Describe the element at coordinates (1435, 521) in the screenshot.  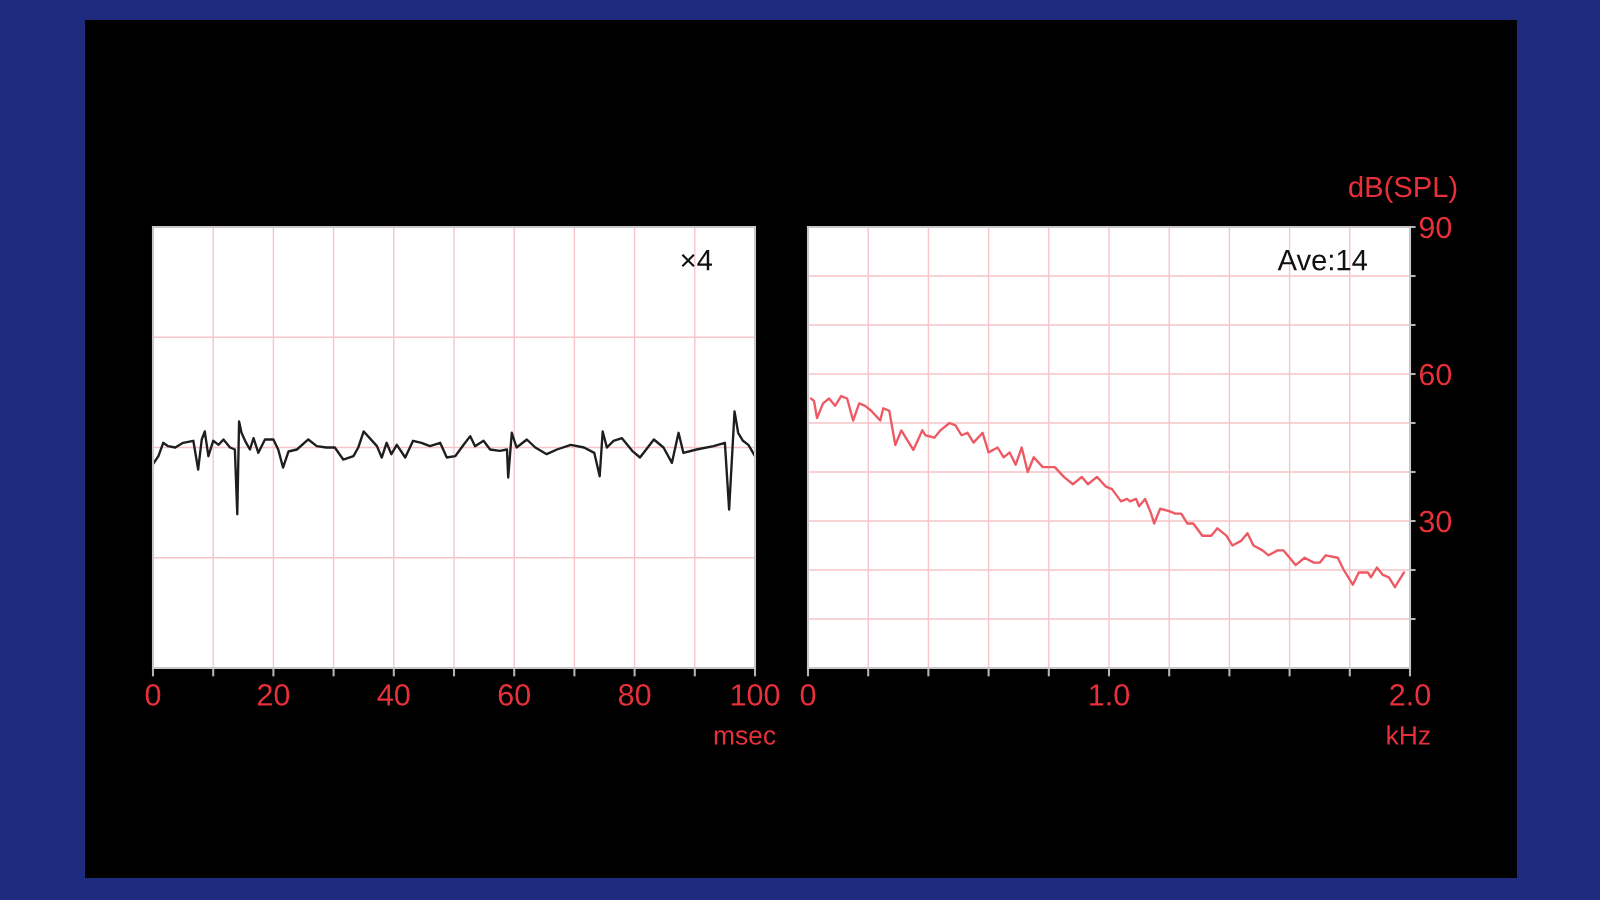
I see `y2-tick-label: 30` at that location.